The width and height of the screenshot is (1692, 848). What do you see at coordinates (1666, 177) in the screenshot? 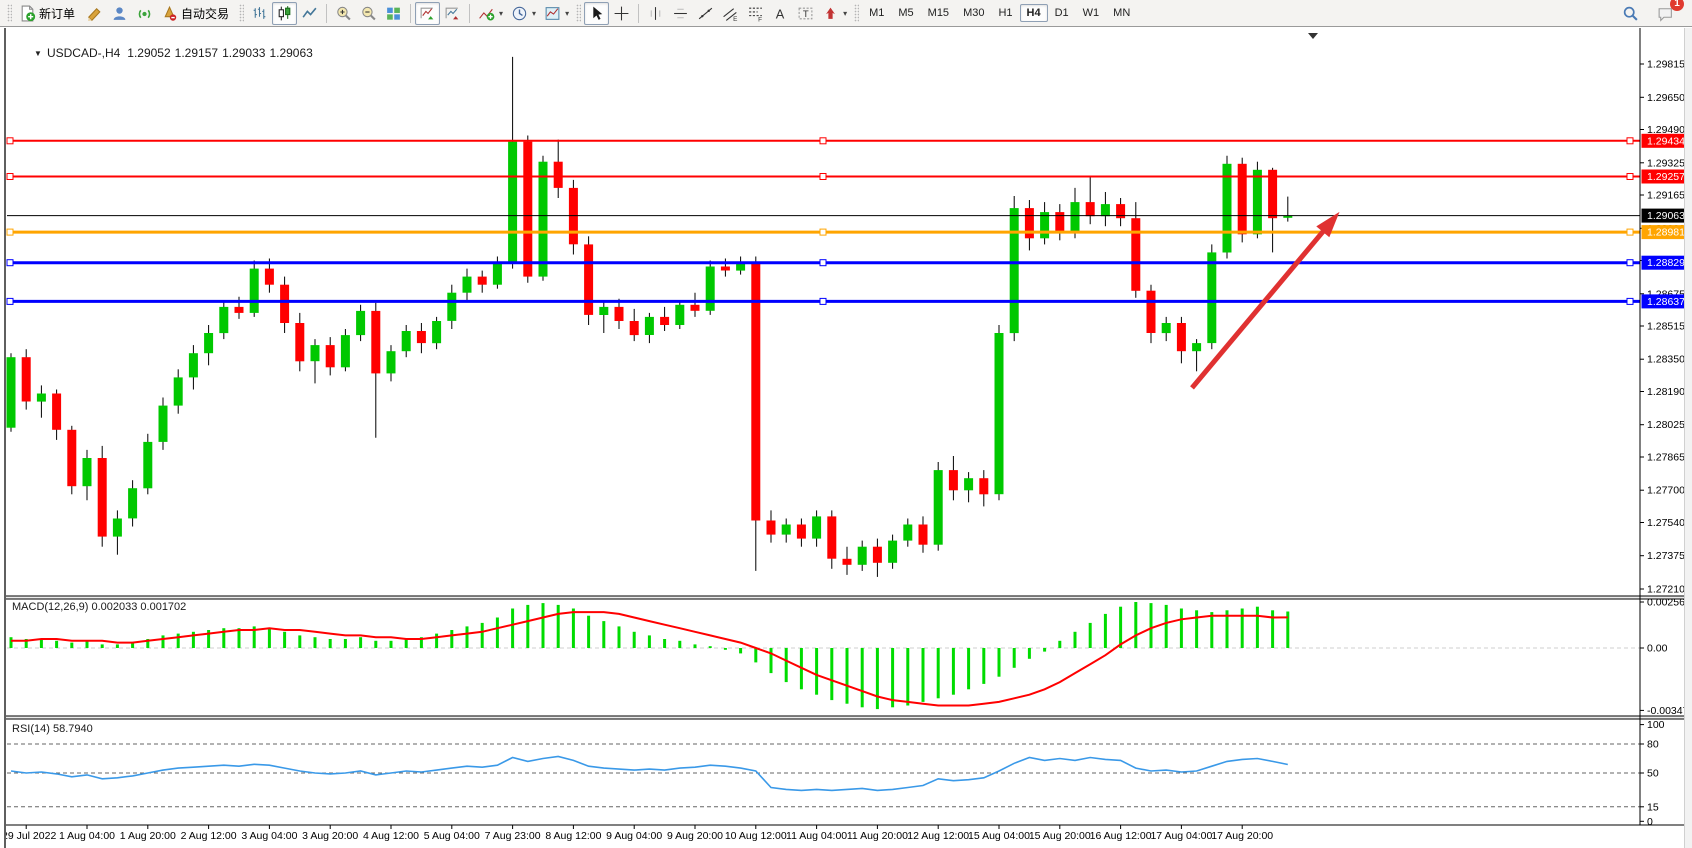
I see `svg-text: 1.29257` at bounding box center [1666, 177].